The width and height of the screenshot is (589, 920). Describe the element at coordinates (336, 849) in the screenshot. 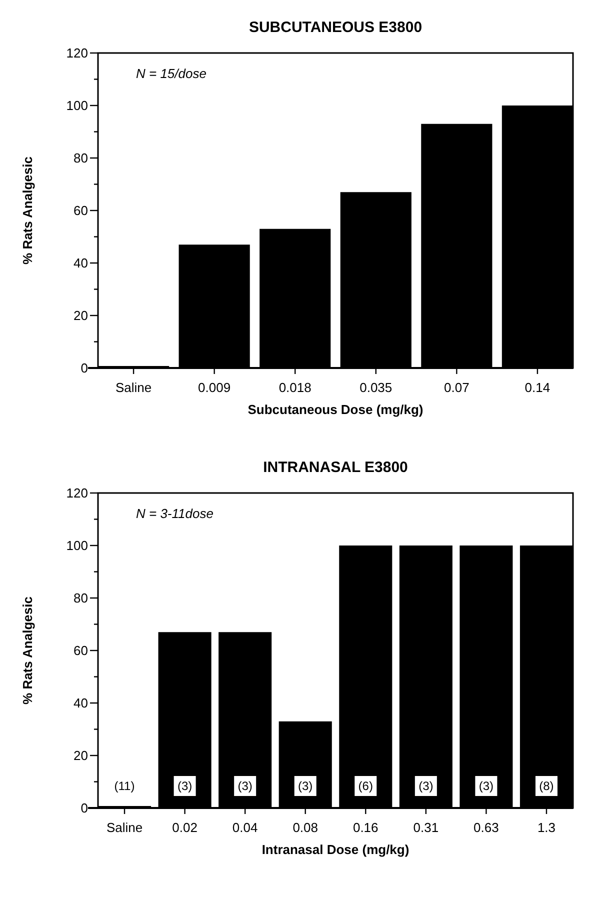

I see `x-axis-title: Intranasal Dose (mg/kg)` at that location.